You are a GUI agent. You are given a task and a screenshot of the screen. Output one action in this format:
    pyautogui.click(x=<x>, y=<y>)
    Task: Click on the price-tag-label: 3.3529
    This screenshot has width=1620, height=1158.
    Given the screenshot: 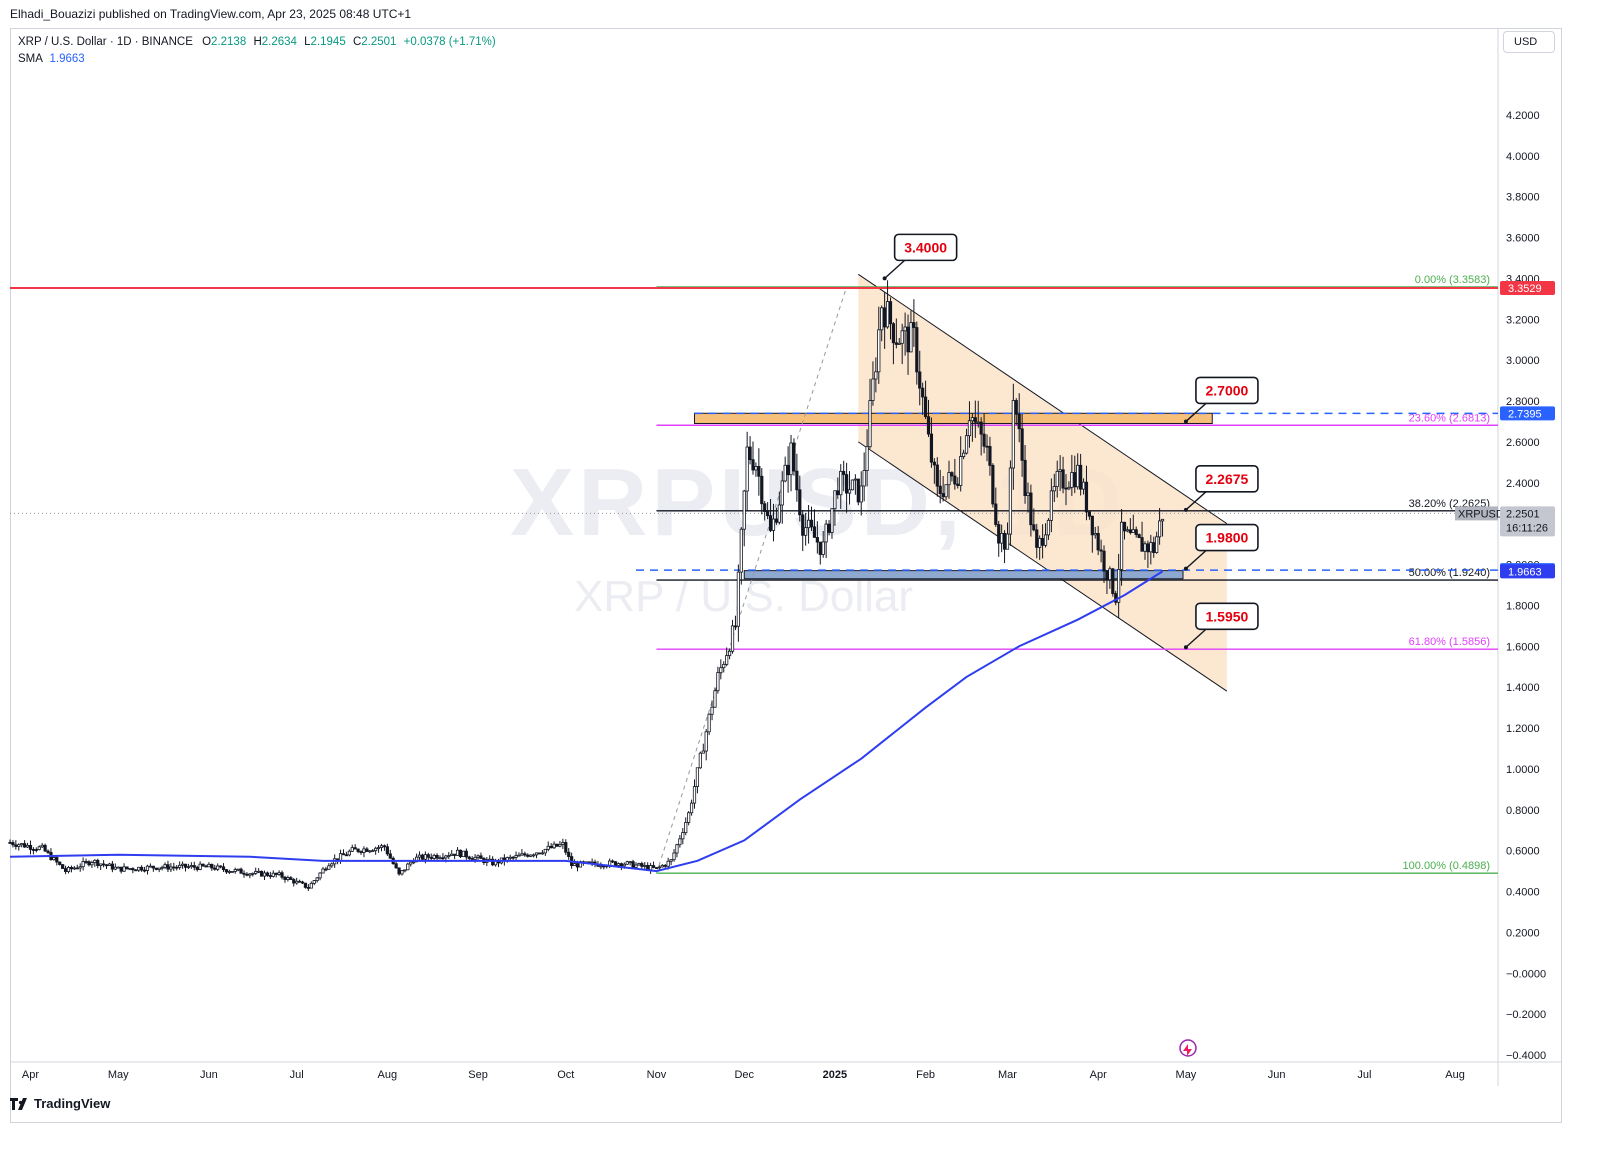 What is the action you would take?
    pyautogui.click(x=1525, y=289)
    